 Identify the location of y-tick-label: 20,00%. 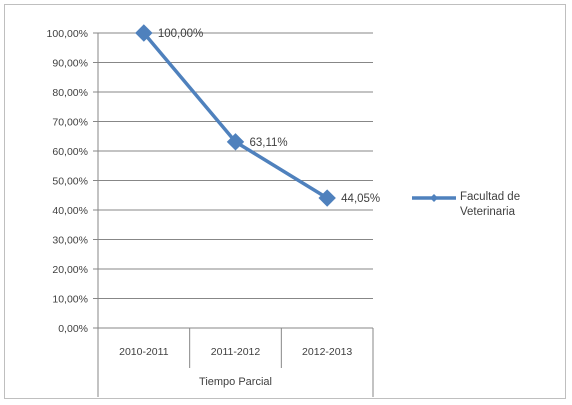
(70, 270).